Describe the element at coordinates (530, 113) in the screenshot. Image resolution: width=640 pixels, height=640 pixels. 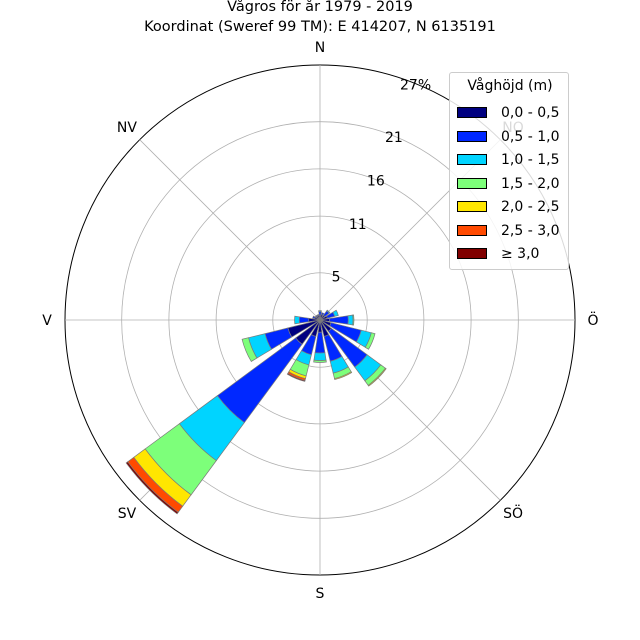
I see `legend-label: 0,0 - 0,5` at that location.